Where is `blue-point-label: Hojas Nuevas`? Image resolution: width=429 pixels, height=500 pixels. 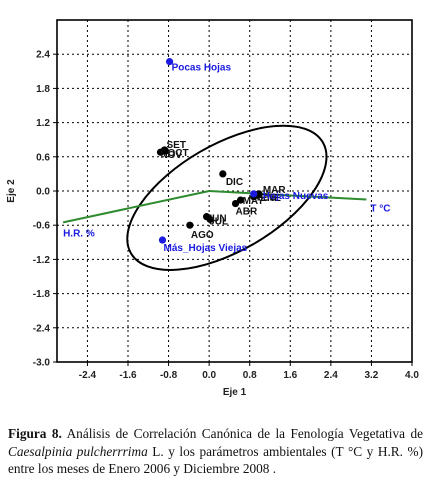
blue-point-label: Hojas Nuevas is located at coordinates (296, 196).